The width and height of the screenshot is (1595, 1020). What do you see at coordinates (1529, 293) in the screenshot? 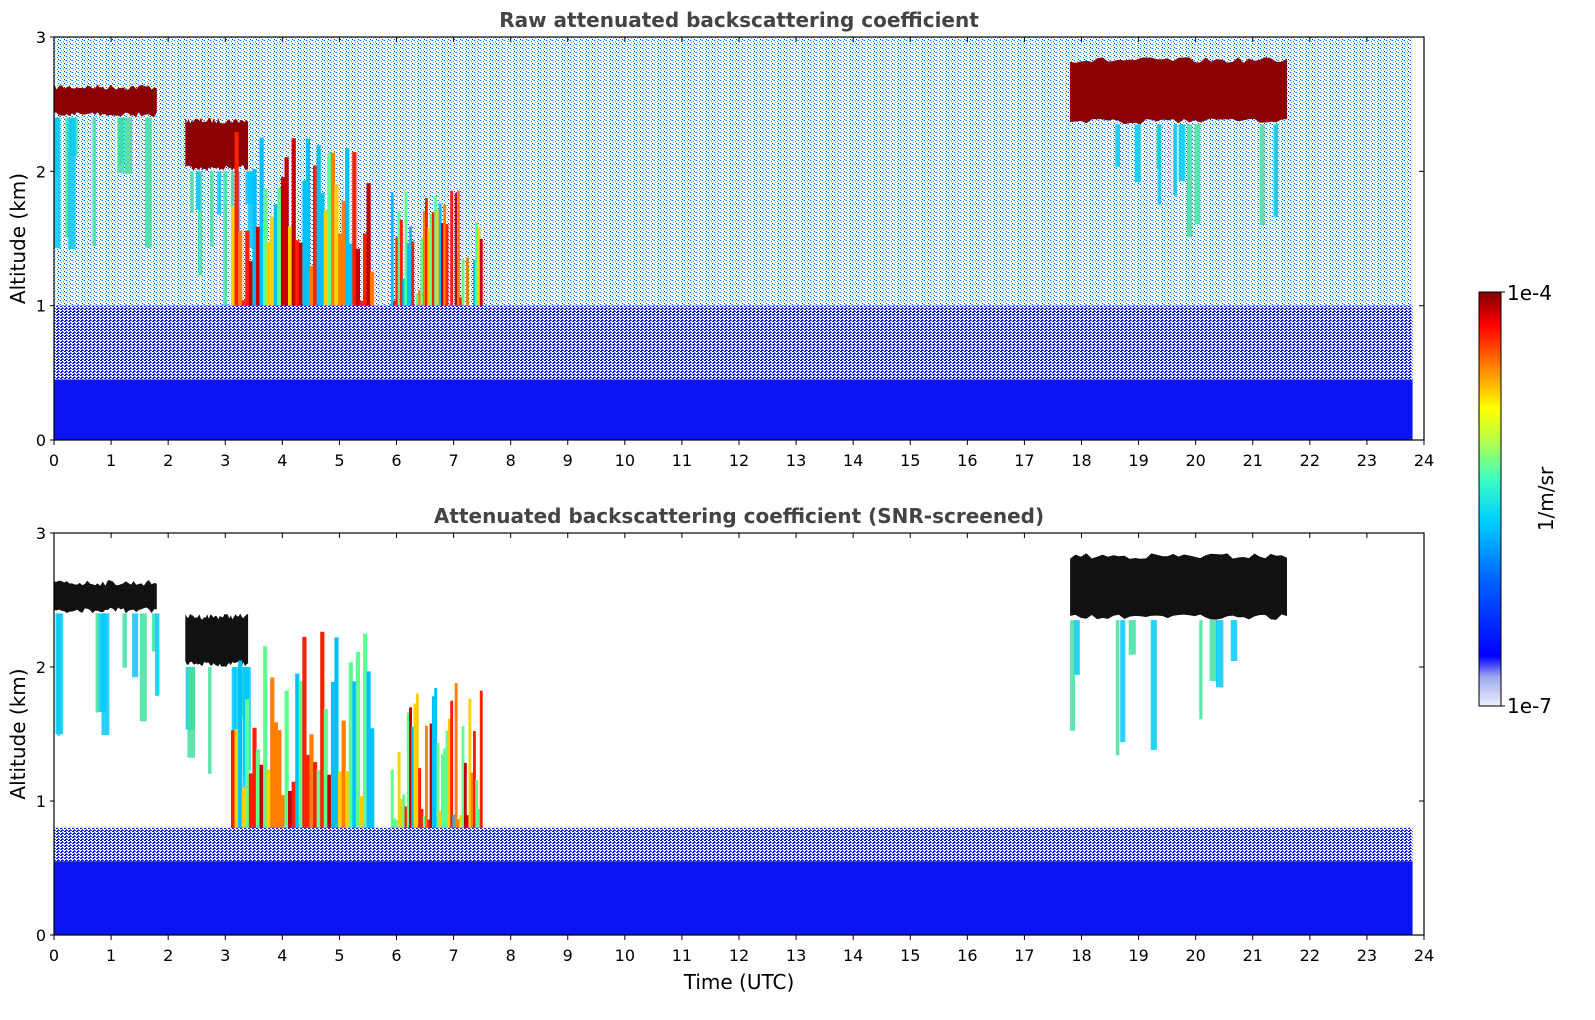
I see `colorbar-max-label: 1e-4` at bounding box center [1529, 293].